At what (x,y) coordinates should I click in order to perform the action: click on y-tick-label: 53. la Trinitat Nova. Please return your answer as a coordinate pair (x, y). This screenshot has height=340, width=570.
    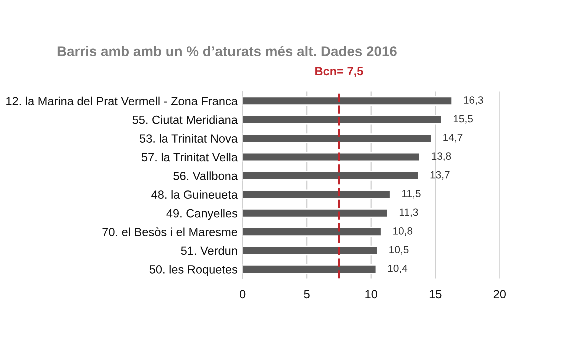
    Looking at the image, I should click on (189, 138).